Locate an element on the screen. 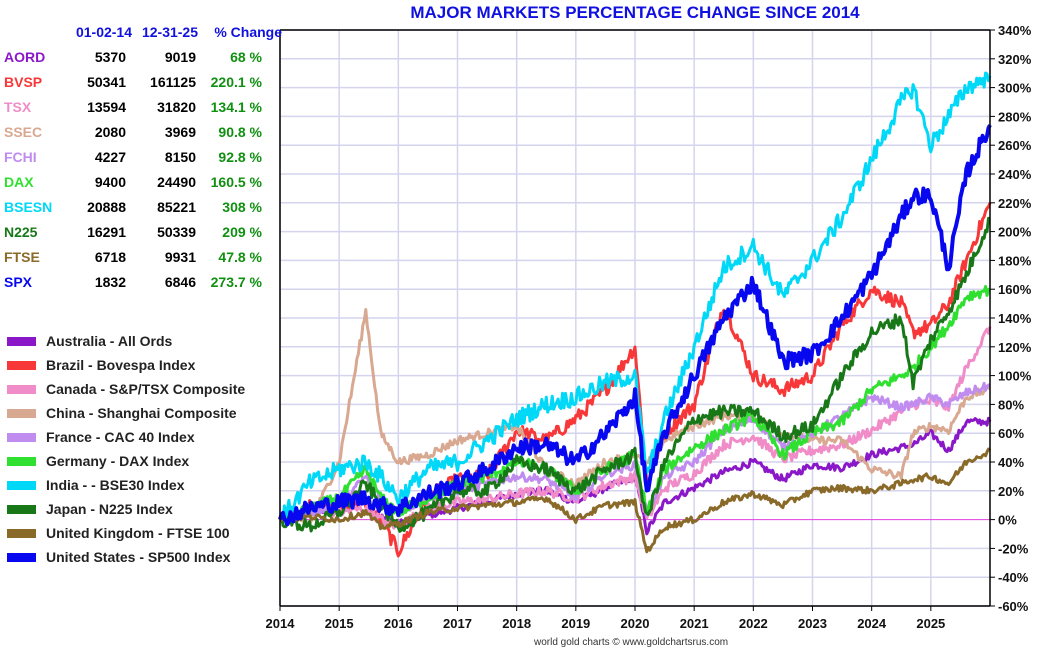  summary-symbol: AORD is located at coordinates (25, 57).